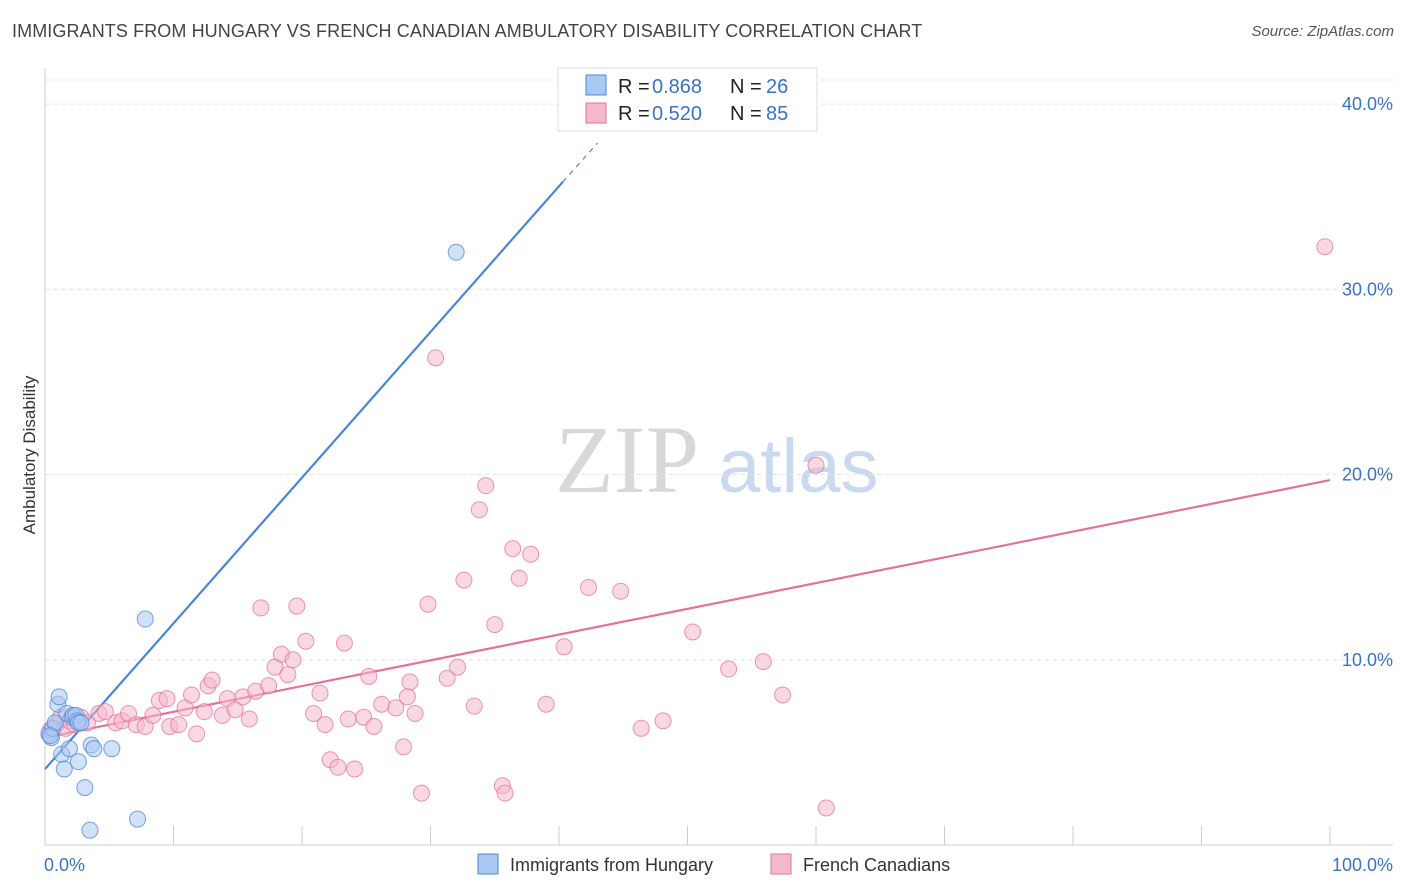 The height and width of the screenshot is (892, 1406). What do you see at coordinates (687, 99) in the screenshot?
I see `correlation-legend: R = 0.868 N = 26 R = 0.520 N = 85` at bounding box center [687, 99].